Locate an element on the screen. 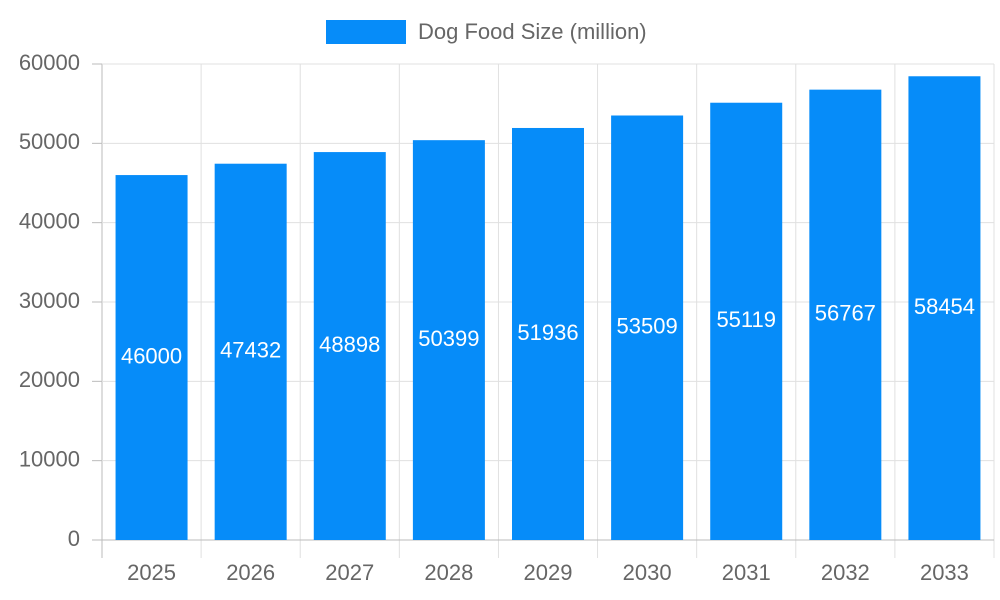  x-tick-label: 2032 is located at coordinates (845, 572).